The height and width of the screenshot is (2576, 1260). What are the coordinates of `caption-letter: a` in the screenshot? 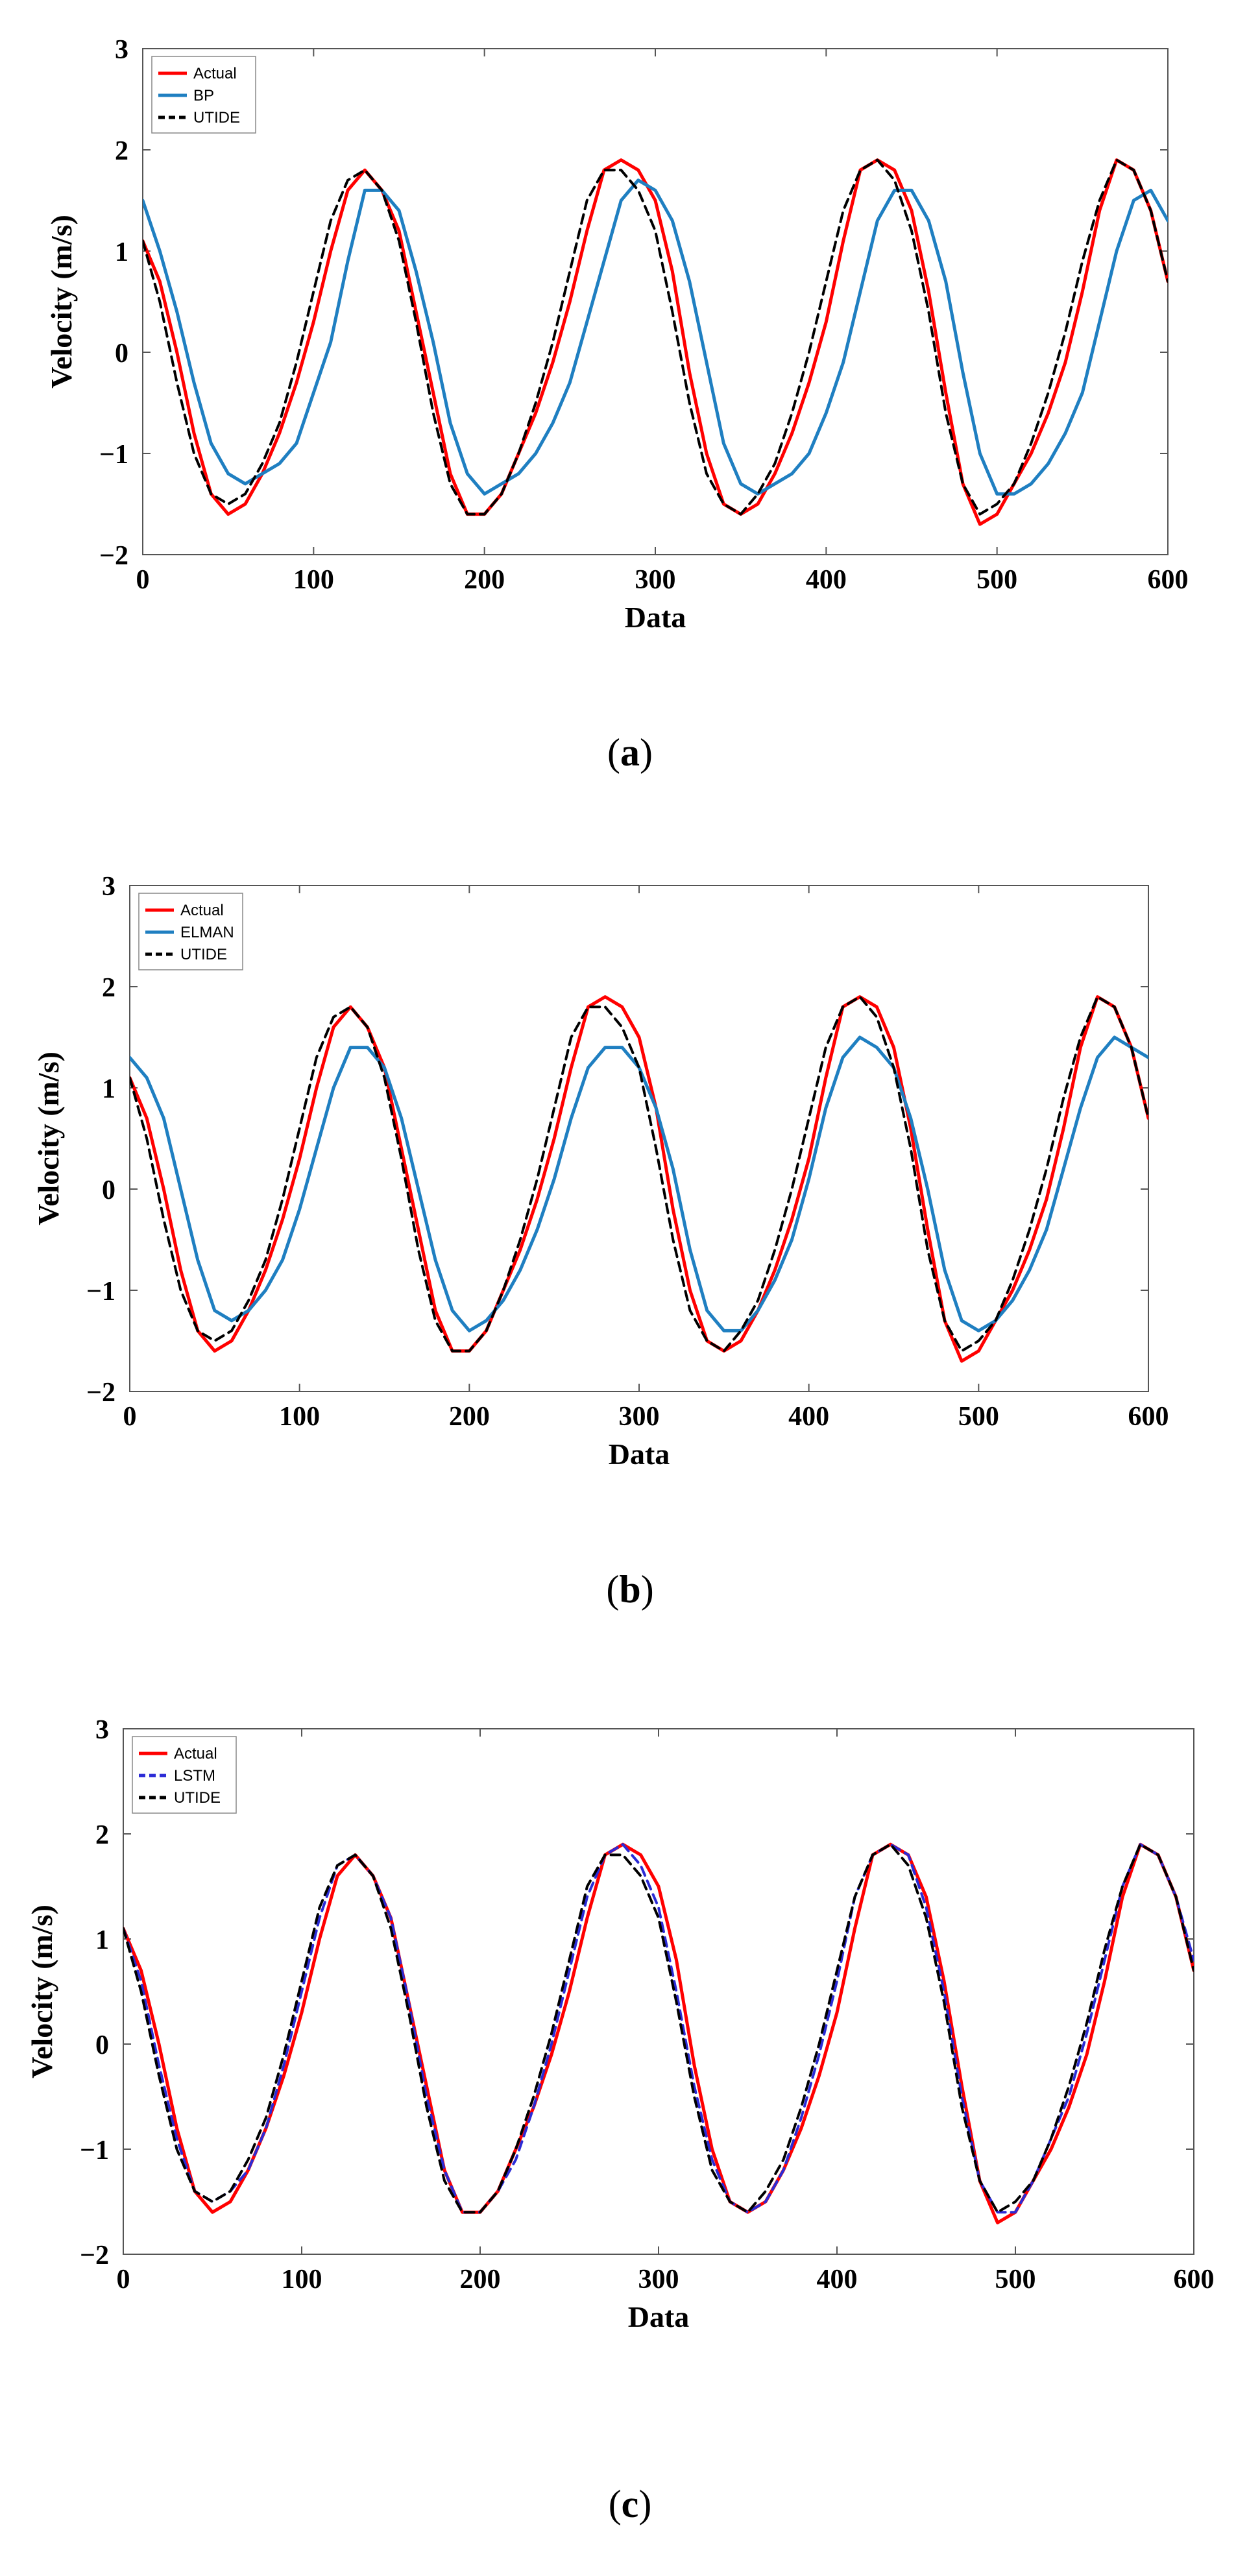 It's located at (630, 752).